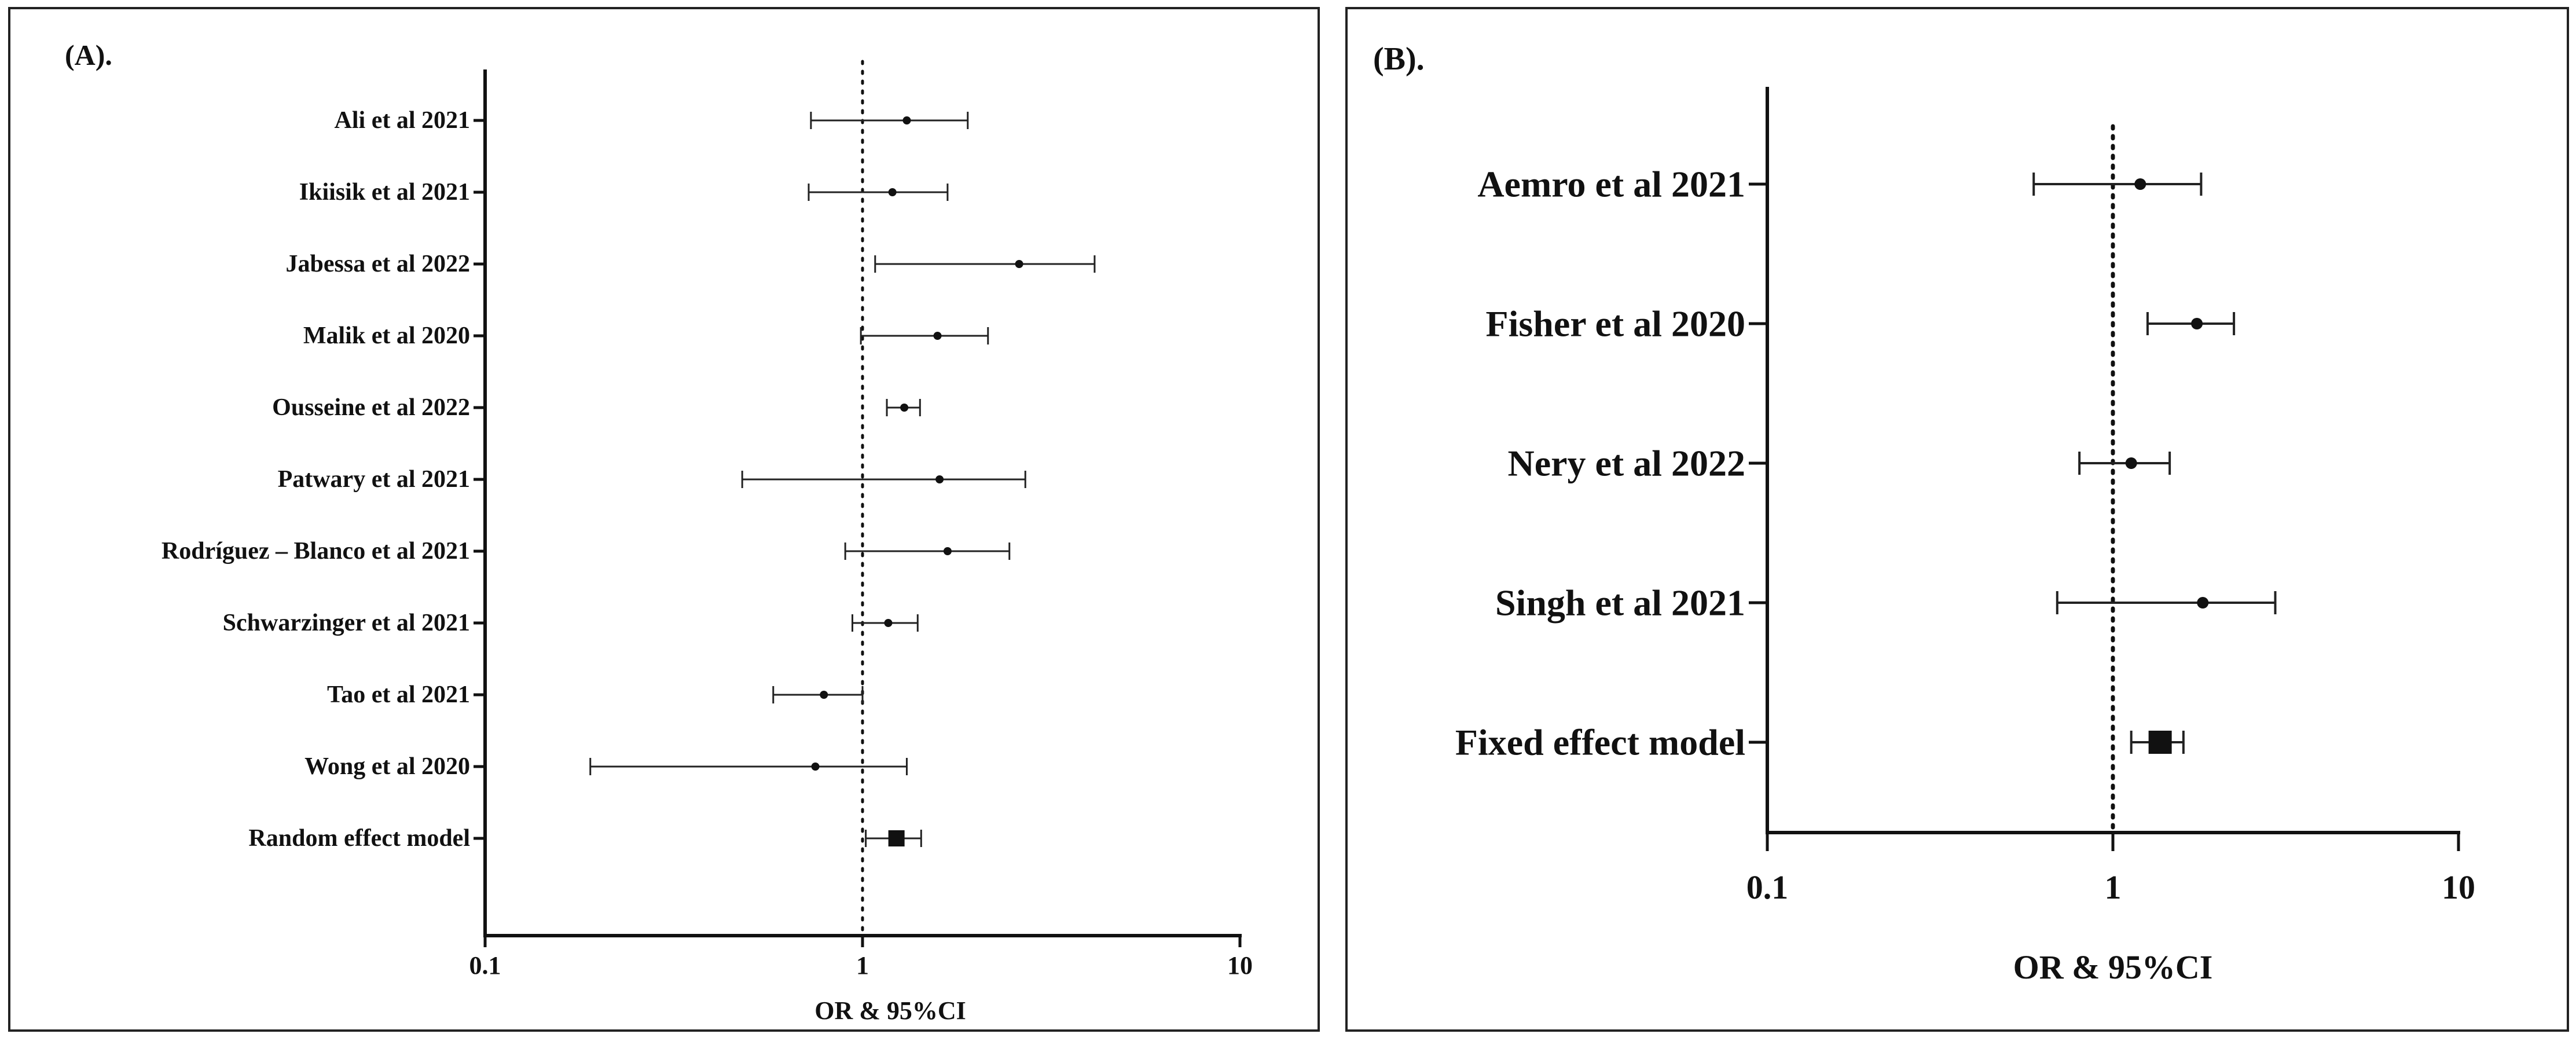  What do you see at coordinates (384, 192) in the screenshot?
I see `panel-a-study-label: Ikiisik et al 2021` at bounding box center [384, 192].